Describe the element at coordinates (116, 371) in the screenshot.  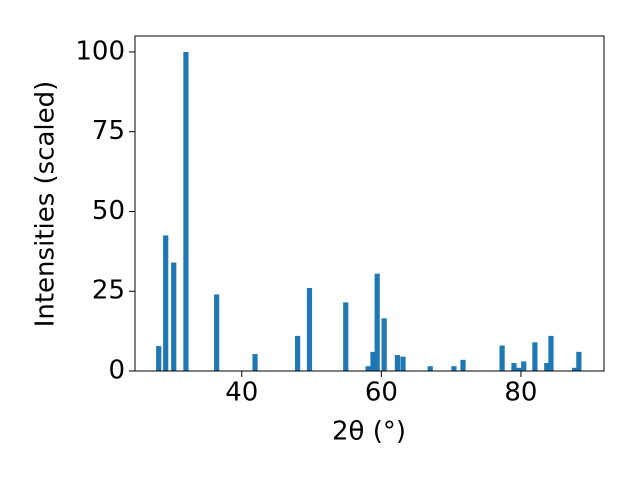
I see `y-tick-label: 0` at that location.